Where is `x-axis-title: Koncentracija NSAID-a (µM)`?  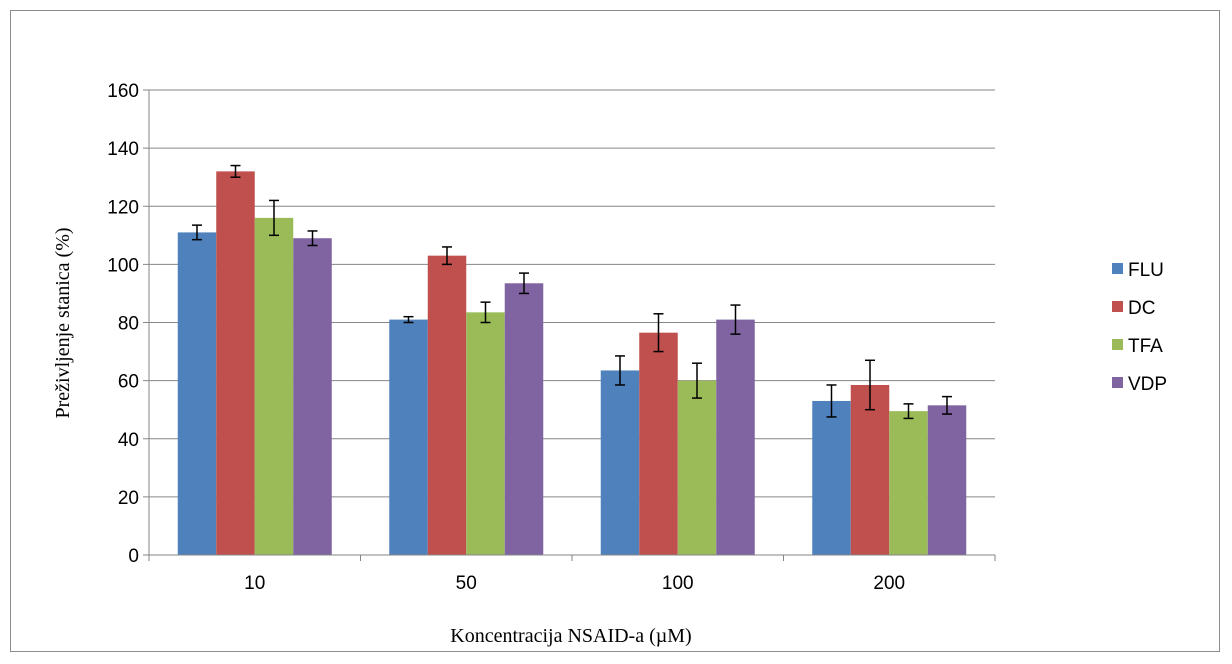
x-axis-title: Koncentracija NSAID-a (µM) is located at coordinates (570, 636).